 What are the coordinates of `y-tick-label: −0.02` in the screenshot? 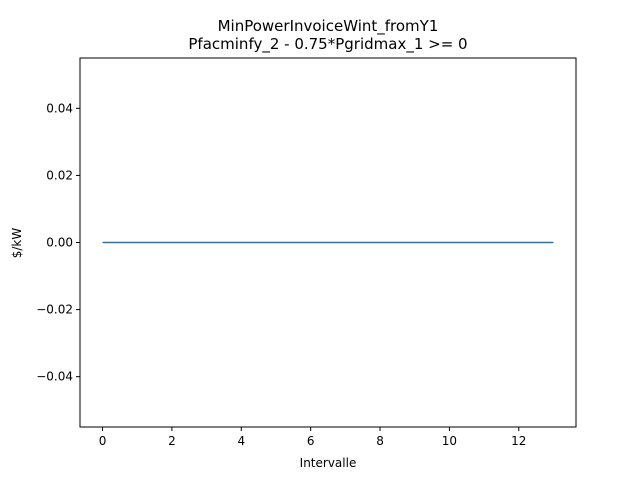 It's located at (54, 310).